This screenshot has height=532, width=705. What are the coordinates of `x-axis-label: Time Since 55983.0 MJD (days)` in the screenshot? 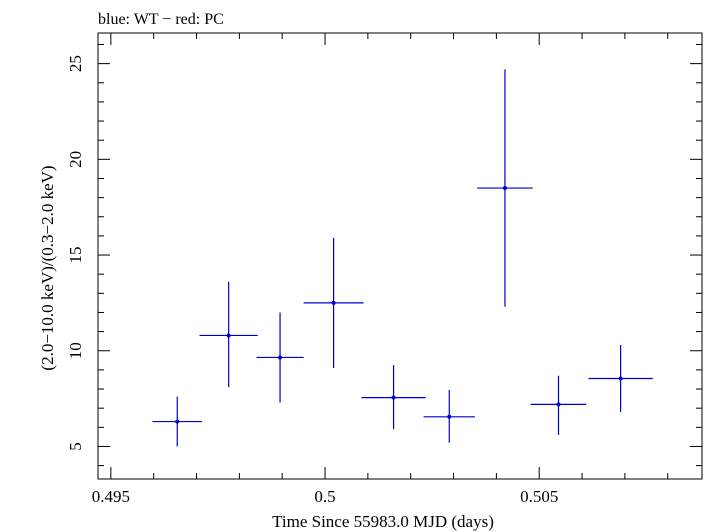 It's located at (383, 521).